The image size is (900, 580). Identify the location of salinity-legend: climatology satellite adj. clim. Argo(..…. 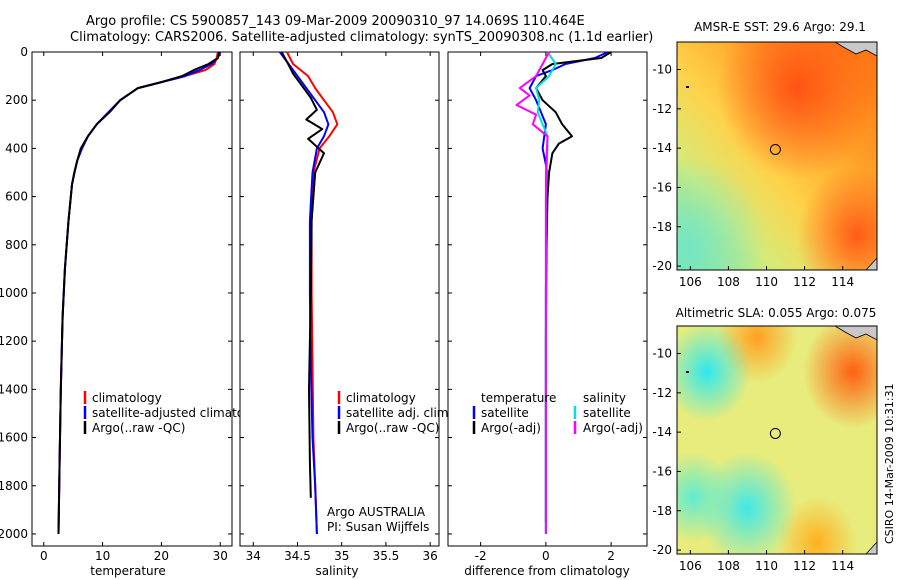
(394, 413).